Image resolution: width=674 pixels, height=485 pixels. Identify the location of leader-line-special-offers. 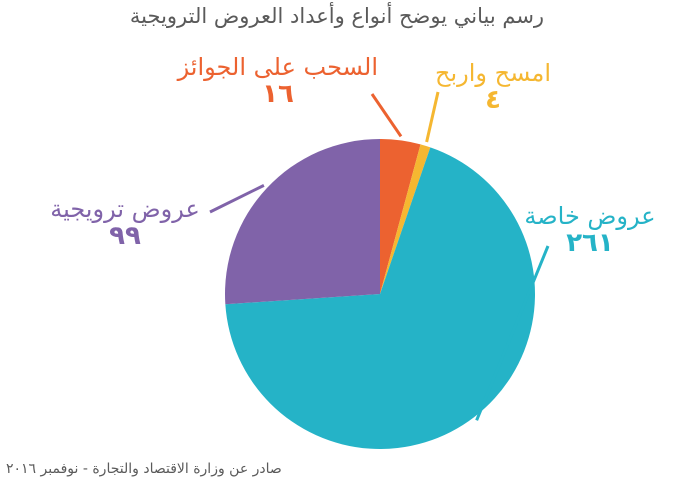
(512, 333).